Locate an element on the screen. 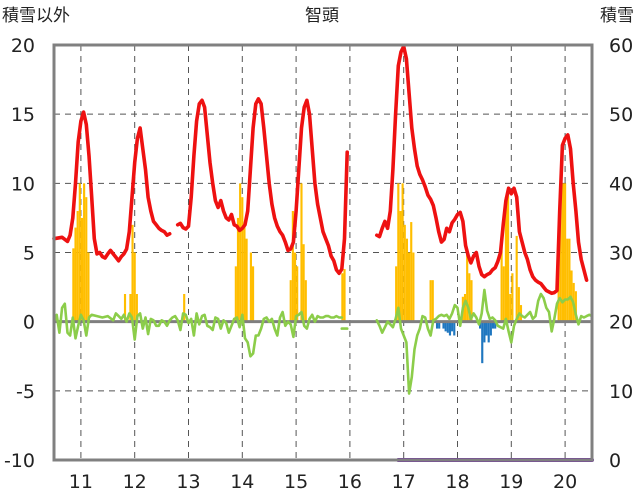  x-tick-label: 20 is located at coordinates (565, 482).